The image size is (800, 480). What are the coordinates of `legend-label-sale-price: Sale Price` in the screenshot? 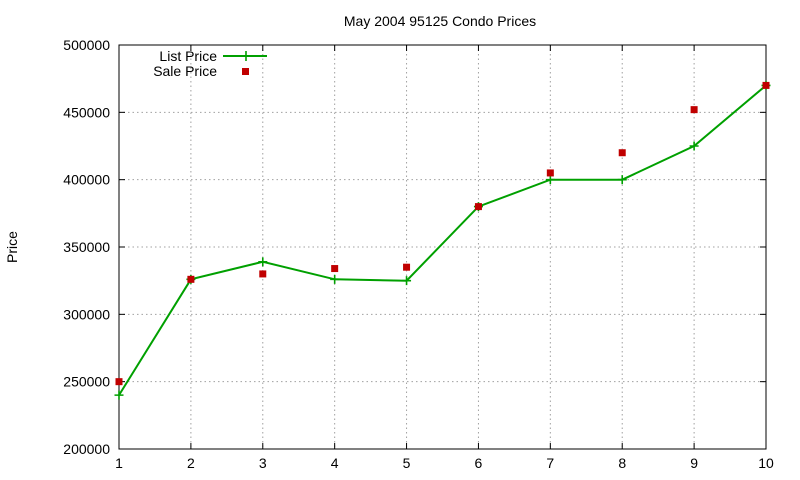 It's located at (185, 71).